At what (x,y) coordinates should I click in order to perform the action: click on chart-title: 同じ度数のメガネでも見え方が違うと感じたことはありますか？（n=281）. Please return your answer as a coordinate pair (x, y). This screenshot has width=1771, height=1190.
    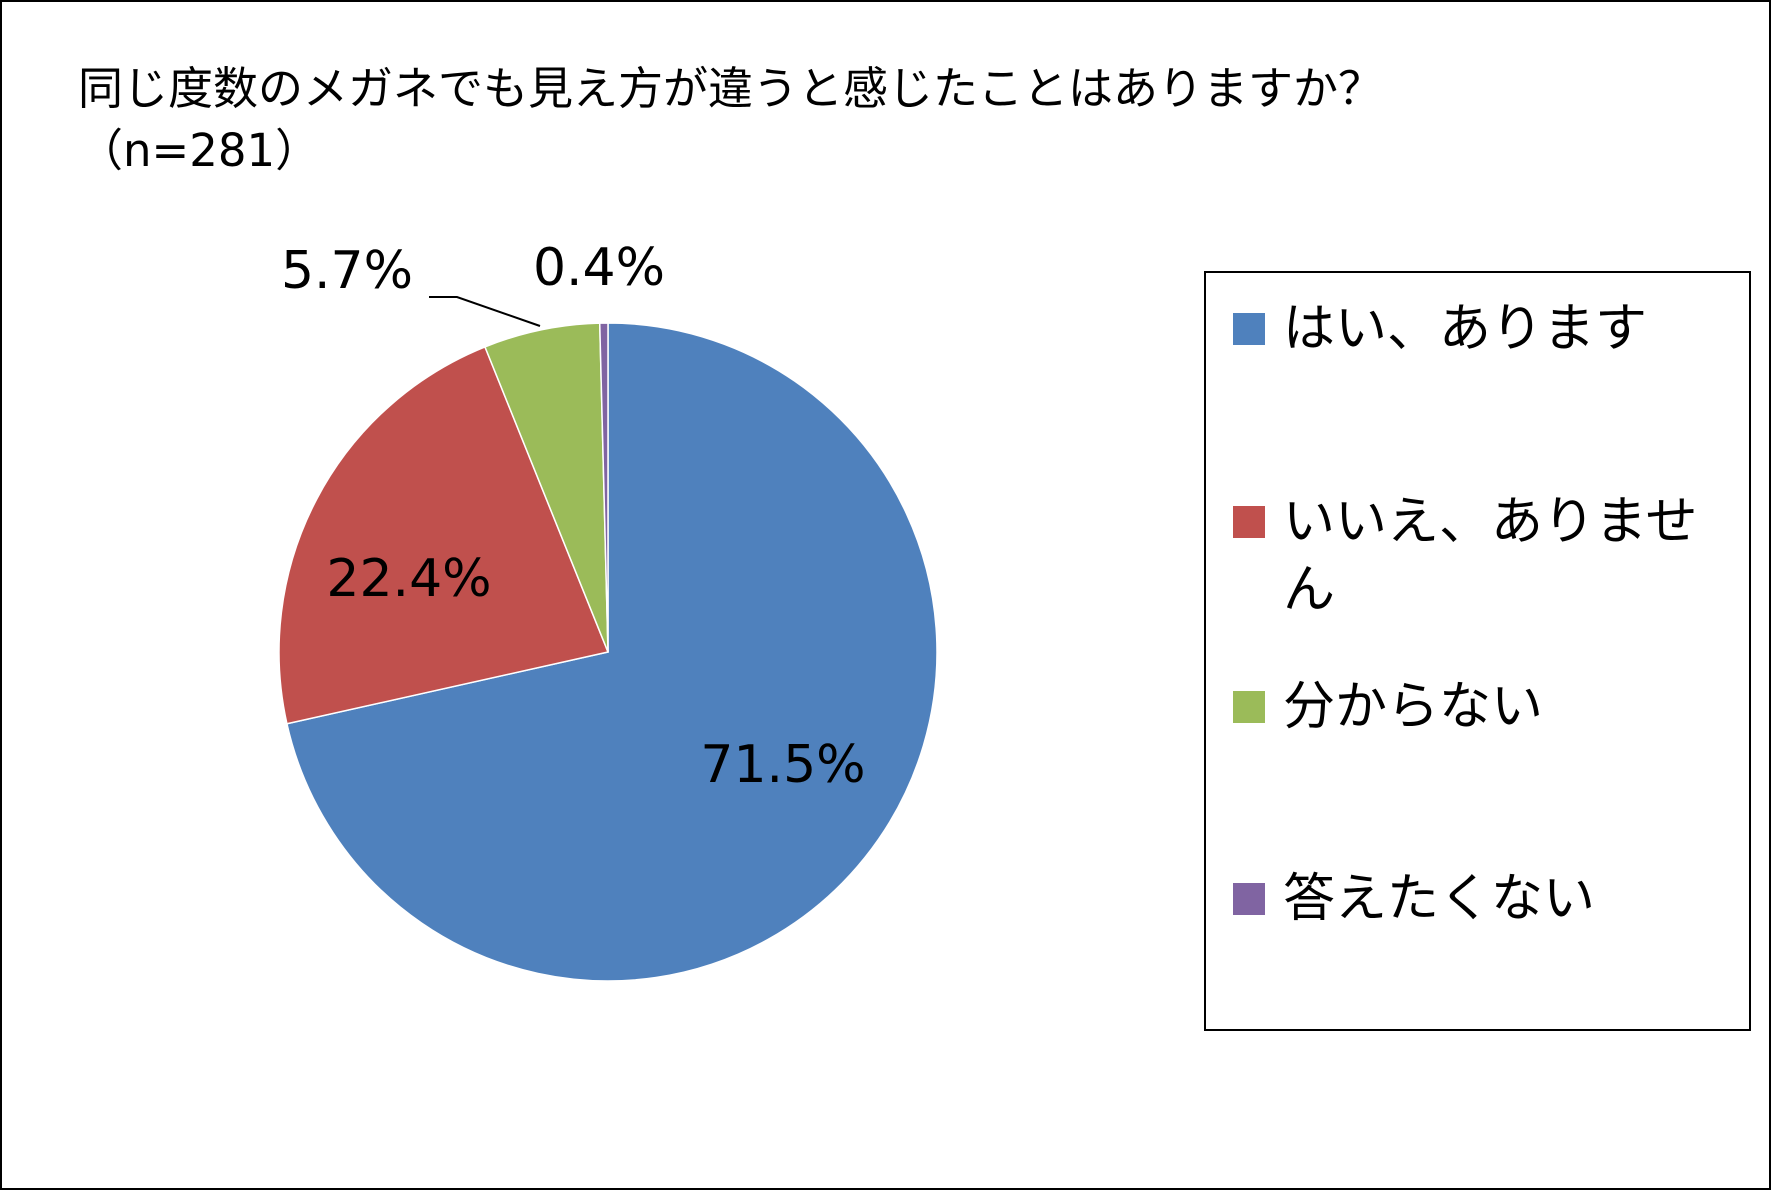
    Looking at the image, I should click on (731, 119).